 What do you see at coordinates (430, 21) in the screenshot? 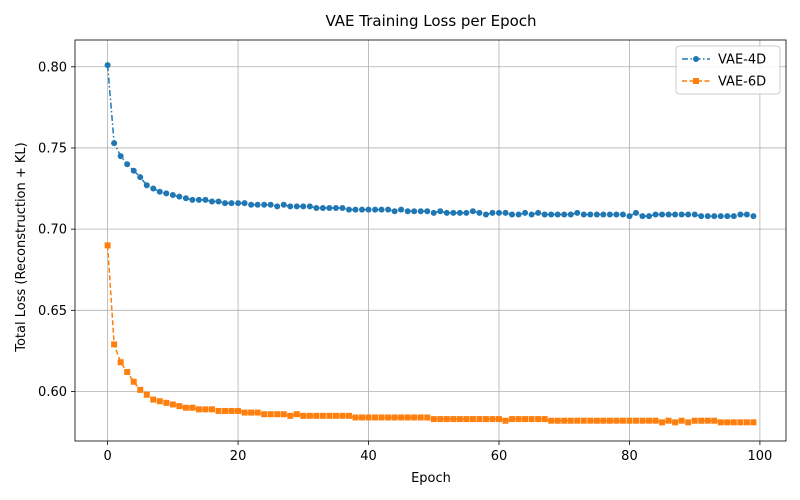
I see `chart-title: VAE Training Loss per Epoch` at bounding box center [430, 21].